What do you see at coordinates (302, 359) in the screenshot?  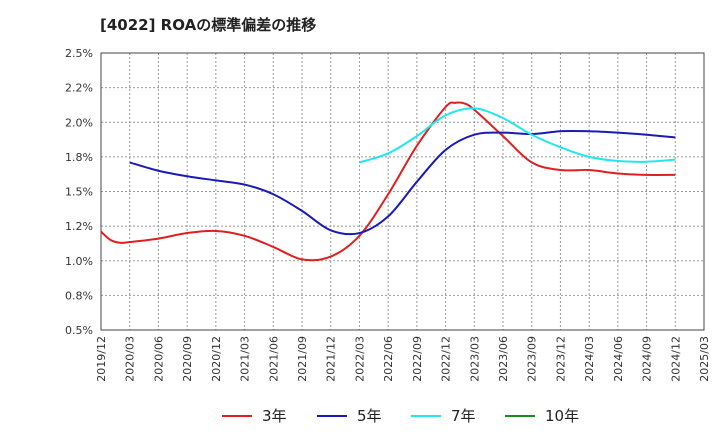 I see `x-tick-label: 2021/09` at bounding box center [302, 359].